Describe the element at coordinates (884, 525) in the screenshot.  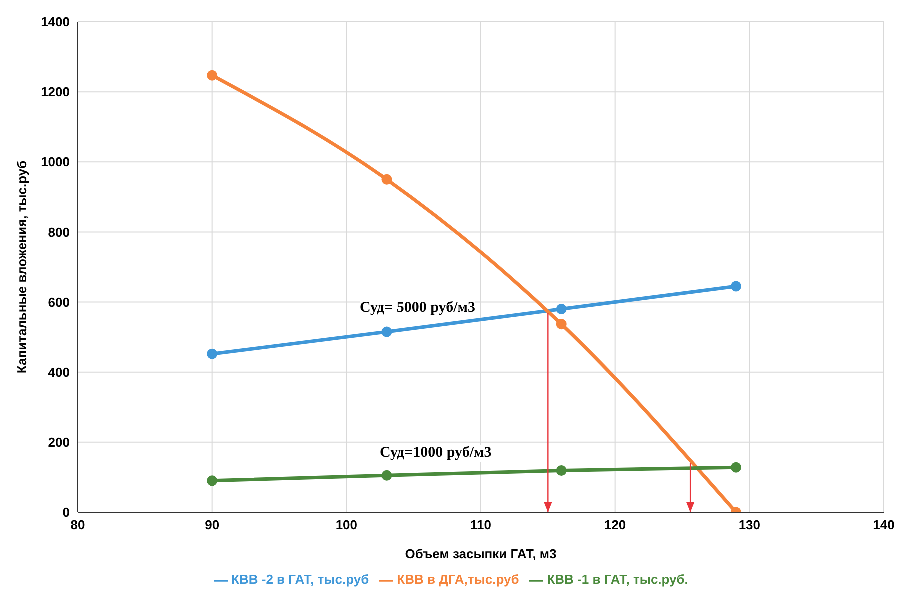
I see `x-tick-label: 140` at that location.